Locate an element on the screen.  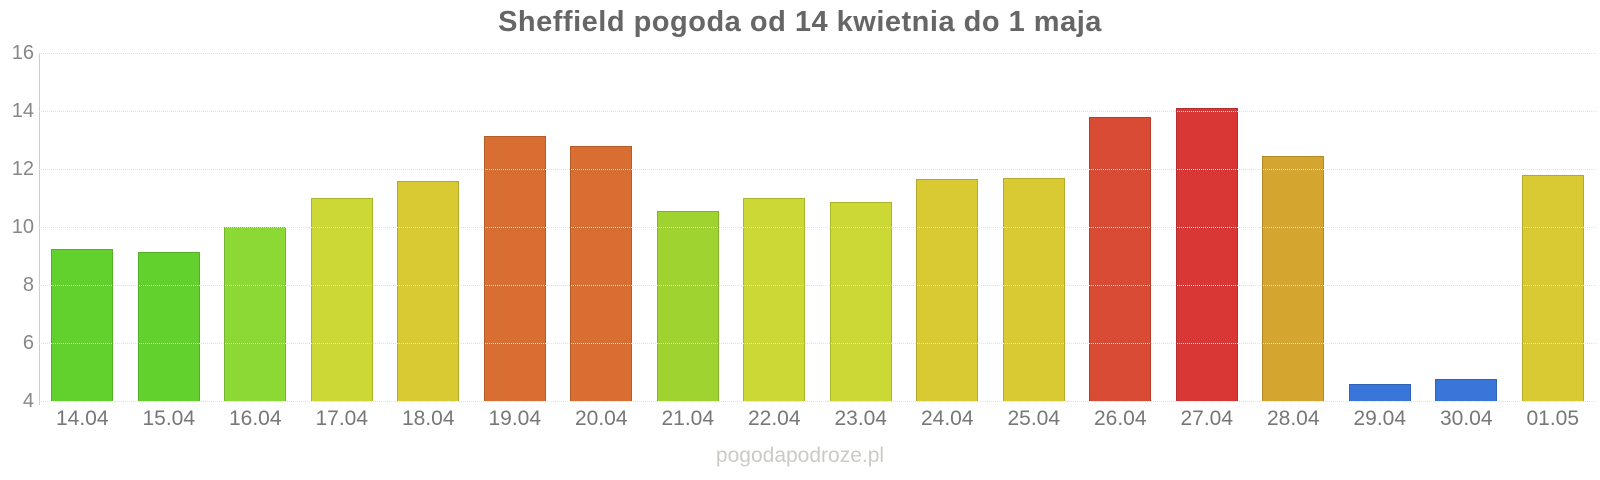
bar-29.04 is located at coordinates (1379, 392).